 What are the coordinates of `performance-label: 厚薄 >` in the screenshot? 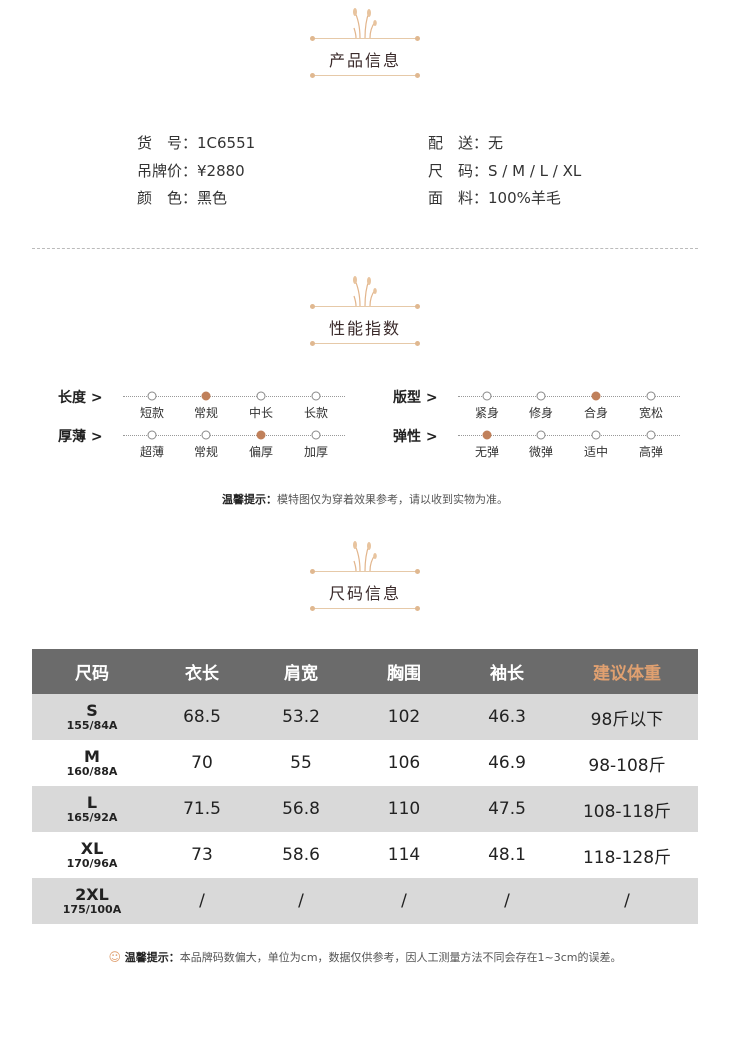 It's located at (80, 437).